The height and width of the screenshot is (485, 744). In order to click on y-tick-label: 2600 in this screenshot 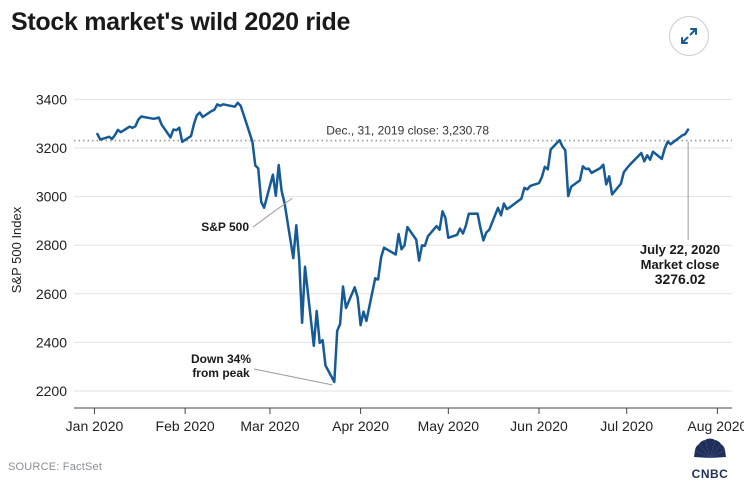, I will do `click(51, 294)`.